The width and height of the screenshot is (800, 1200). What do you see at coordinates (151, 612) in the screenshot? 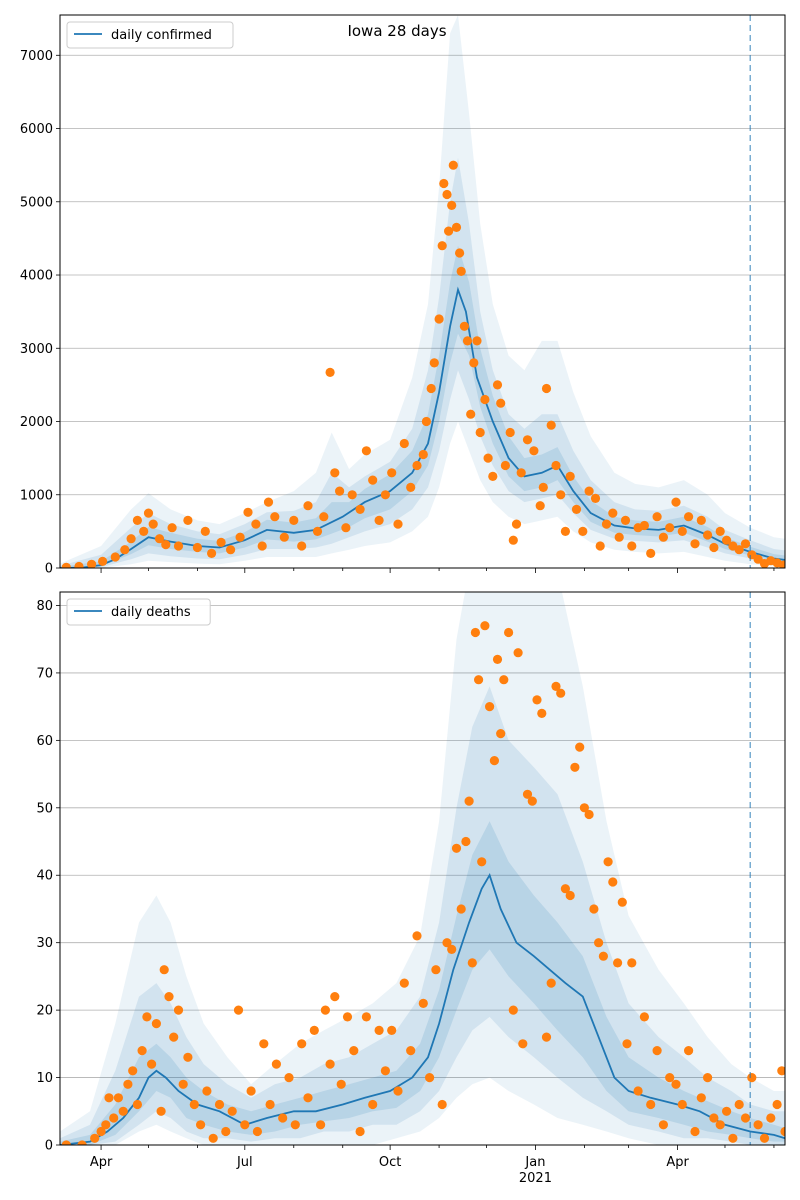
I see `legend-label: daily deaths` at bounding box center [151, 612].